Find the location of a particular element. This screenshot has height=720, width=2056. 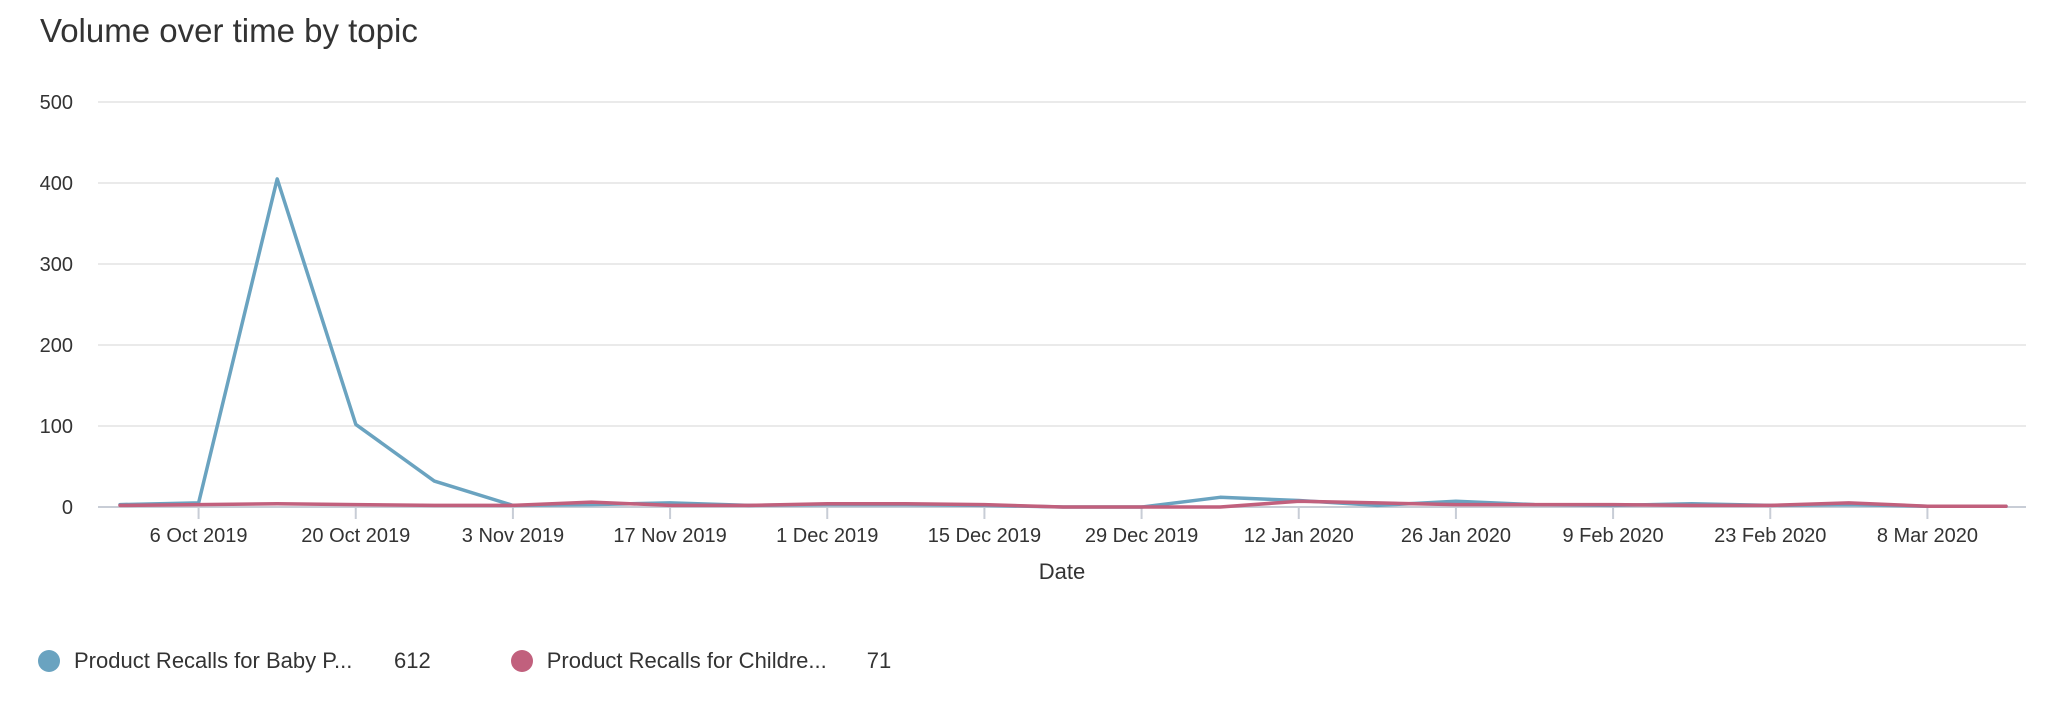

x-tick-label: 3 Nov 2019 is located at coordinates (513, 536).